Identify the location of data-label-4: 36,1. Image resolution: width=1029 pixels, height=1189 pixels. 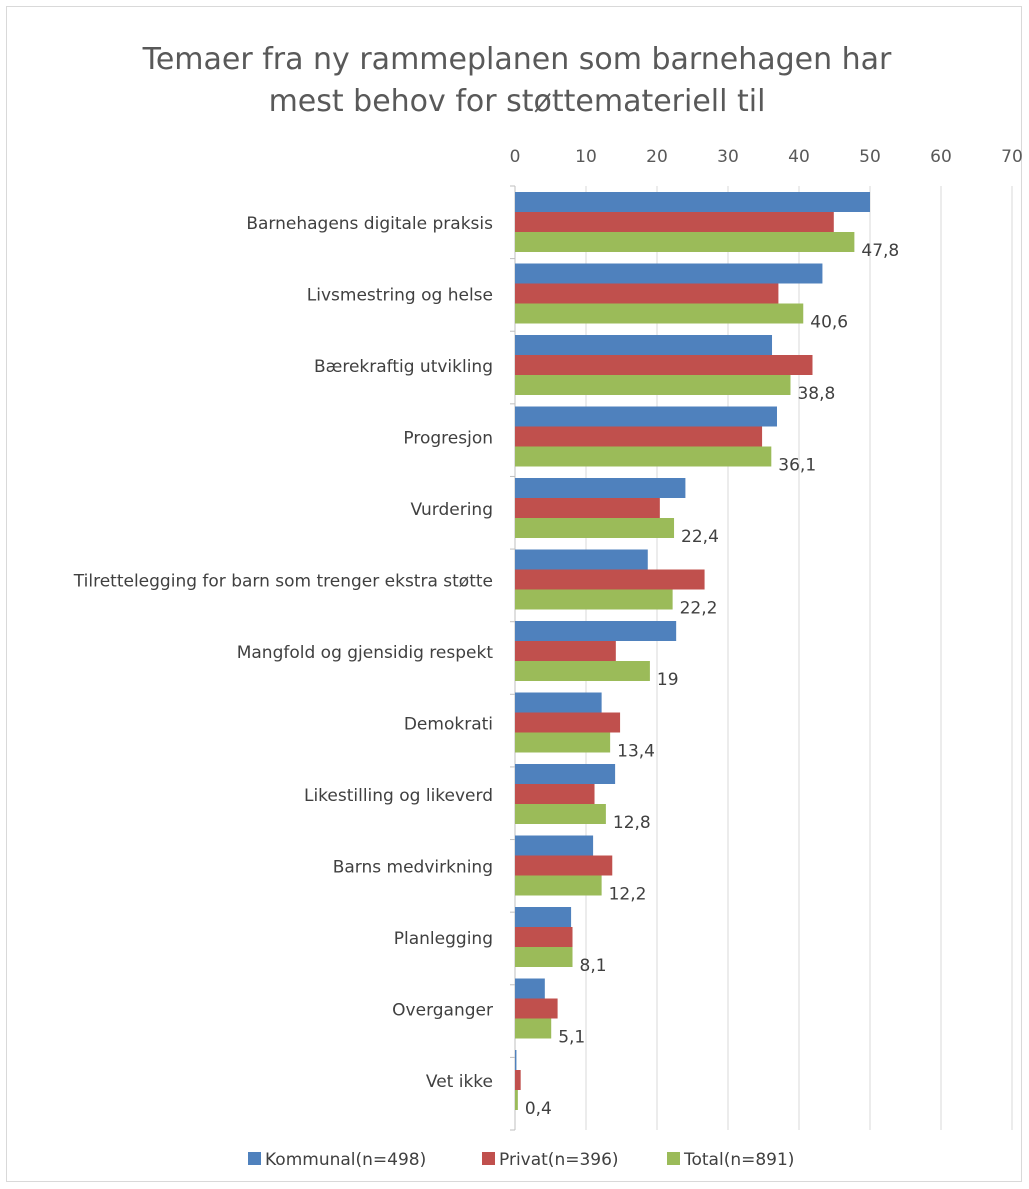
(797, 466).